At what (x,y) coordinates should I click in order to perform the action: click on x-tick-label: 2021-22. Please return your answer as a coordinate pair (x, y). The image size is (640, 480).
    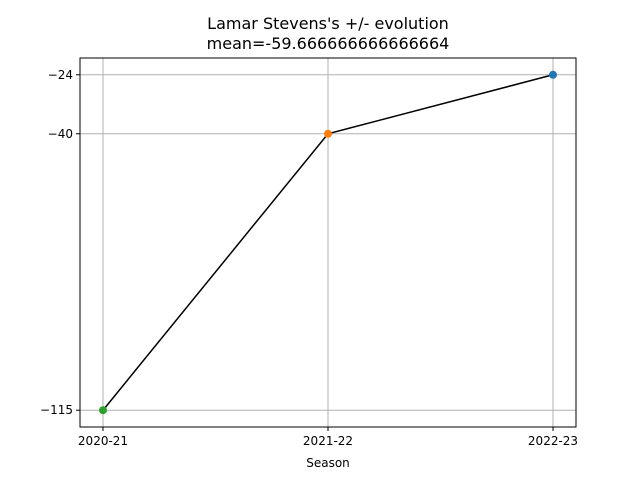
    Looking at the image, I should click on (328, 441).